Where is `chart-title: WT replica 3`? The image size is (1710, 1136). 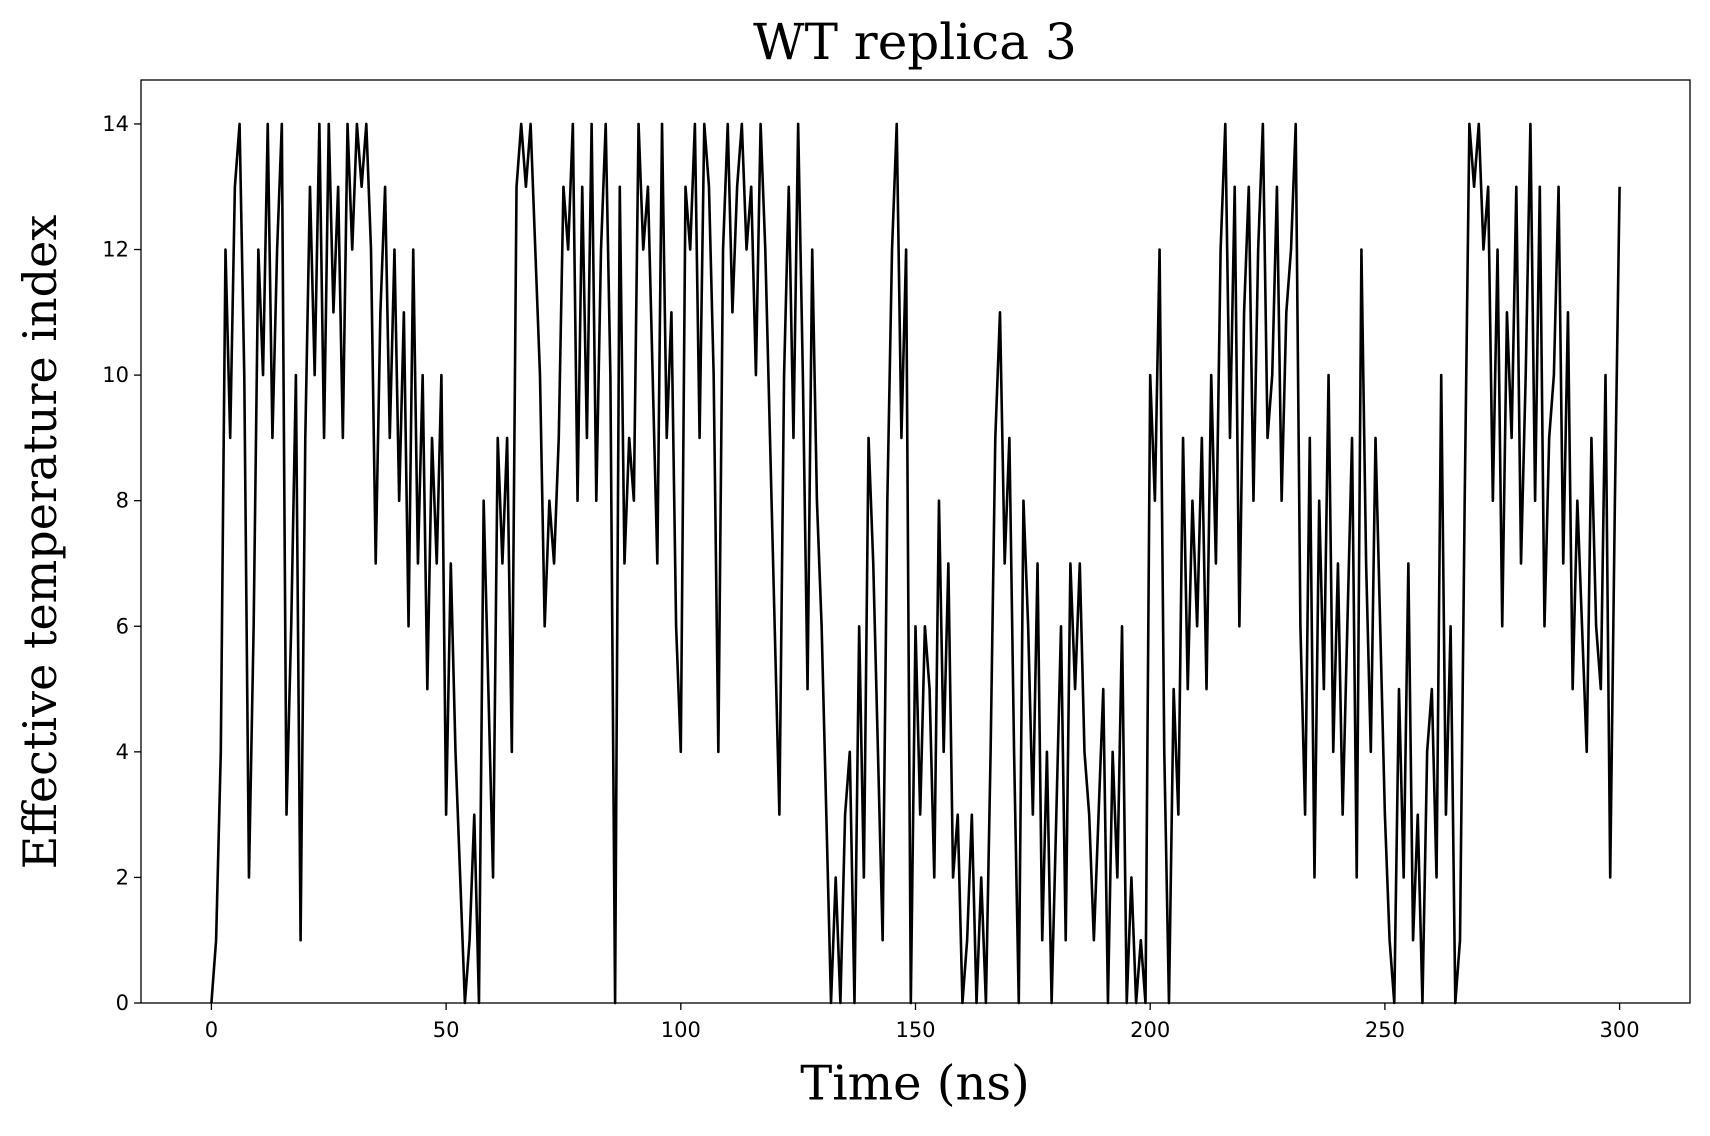 chart-title: WT replica 3 is located at coordinates (915, 42).